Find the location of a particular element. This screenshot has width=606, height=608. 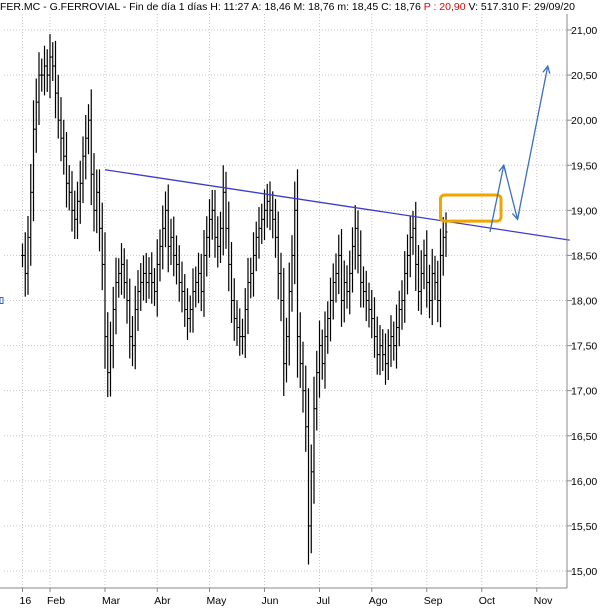

y-tick-label: 18,00 is located at coordinates (584, 302).